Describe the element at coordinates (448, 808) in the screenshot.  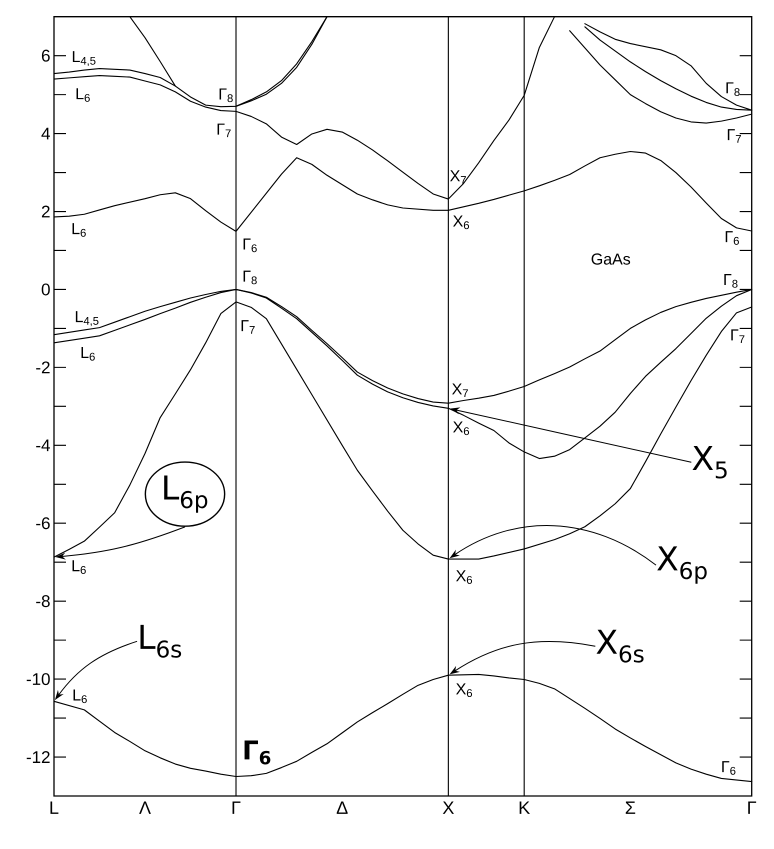
I see `x-tick-label: X` at that location.